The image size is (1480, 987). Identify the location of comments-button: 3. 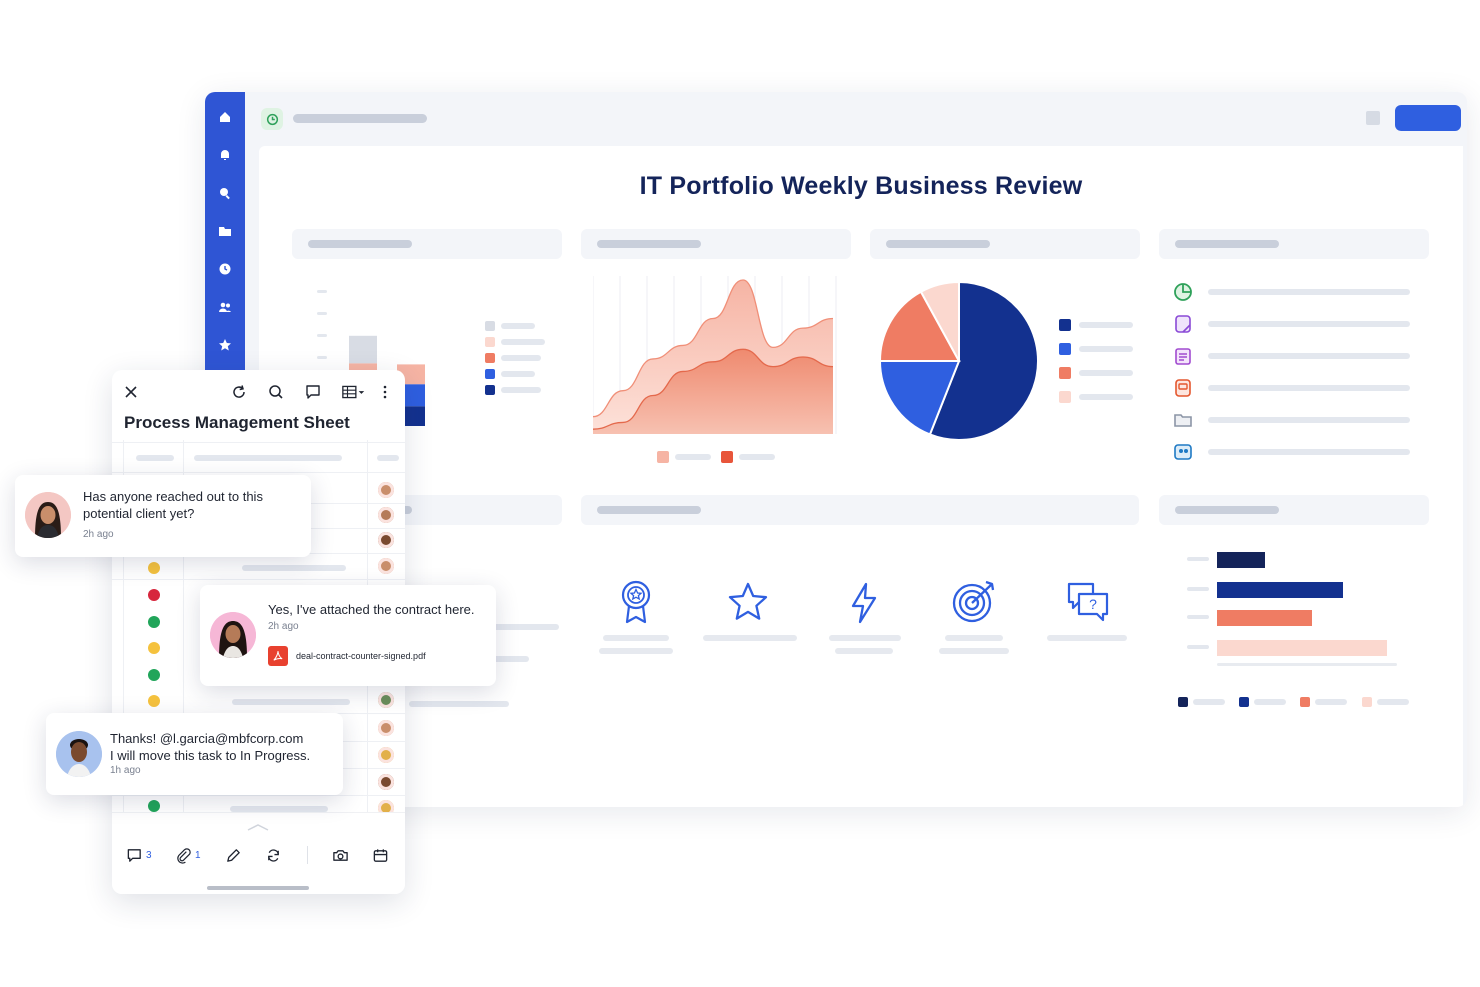
(139, 855).